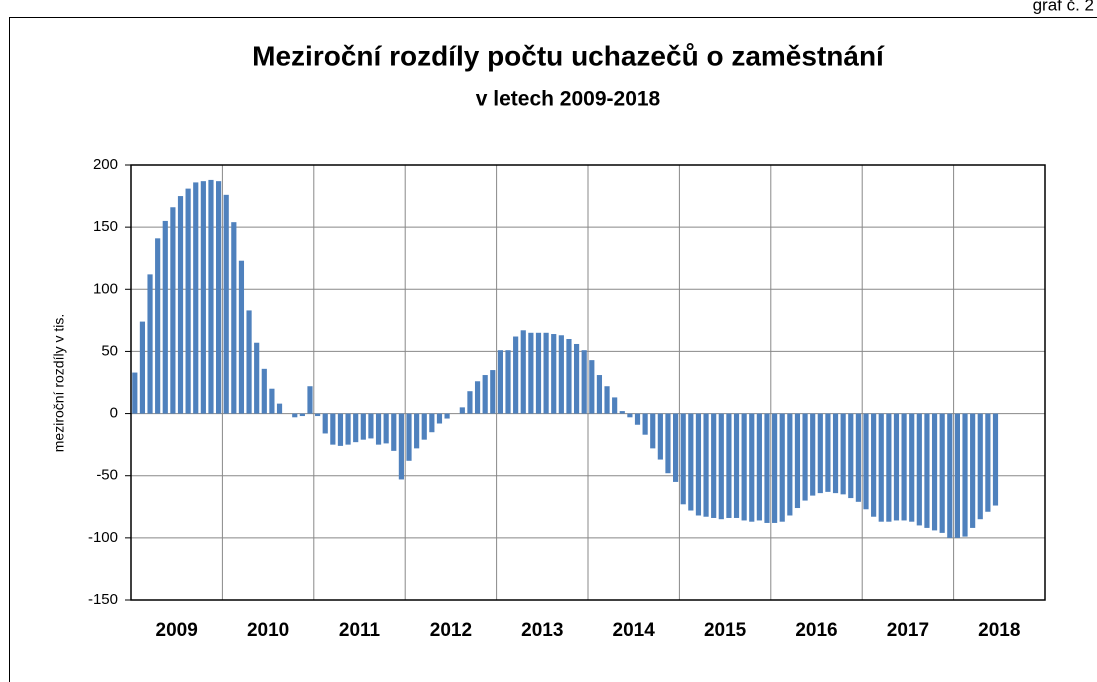 The image size is (1097, 682). Describe the element at coordinates (103, 599) in the screenshot. I see `y-tick-label: -150` at that location.